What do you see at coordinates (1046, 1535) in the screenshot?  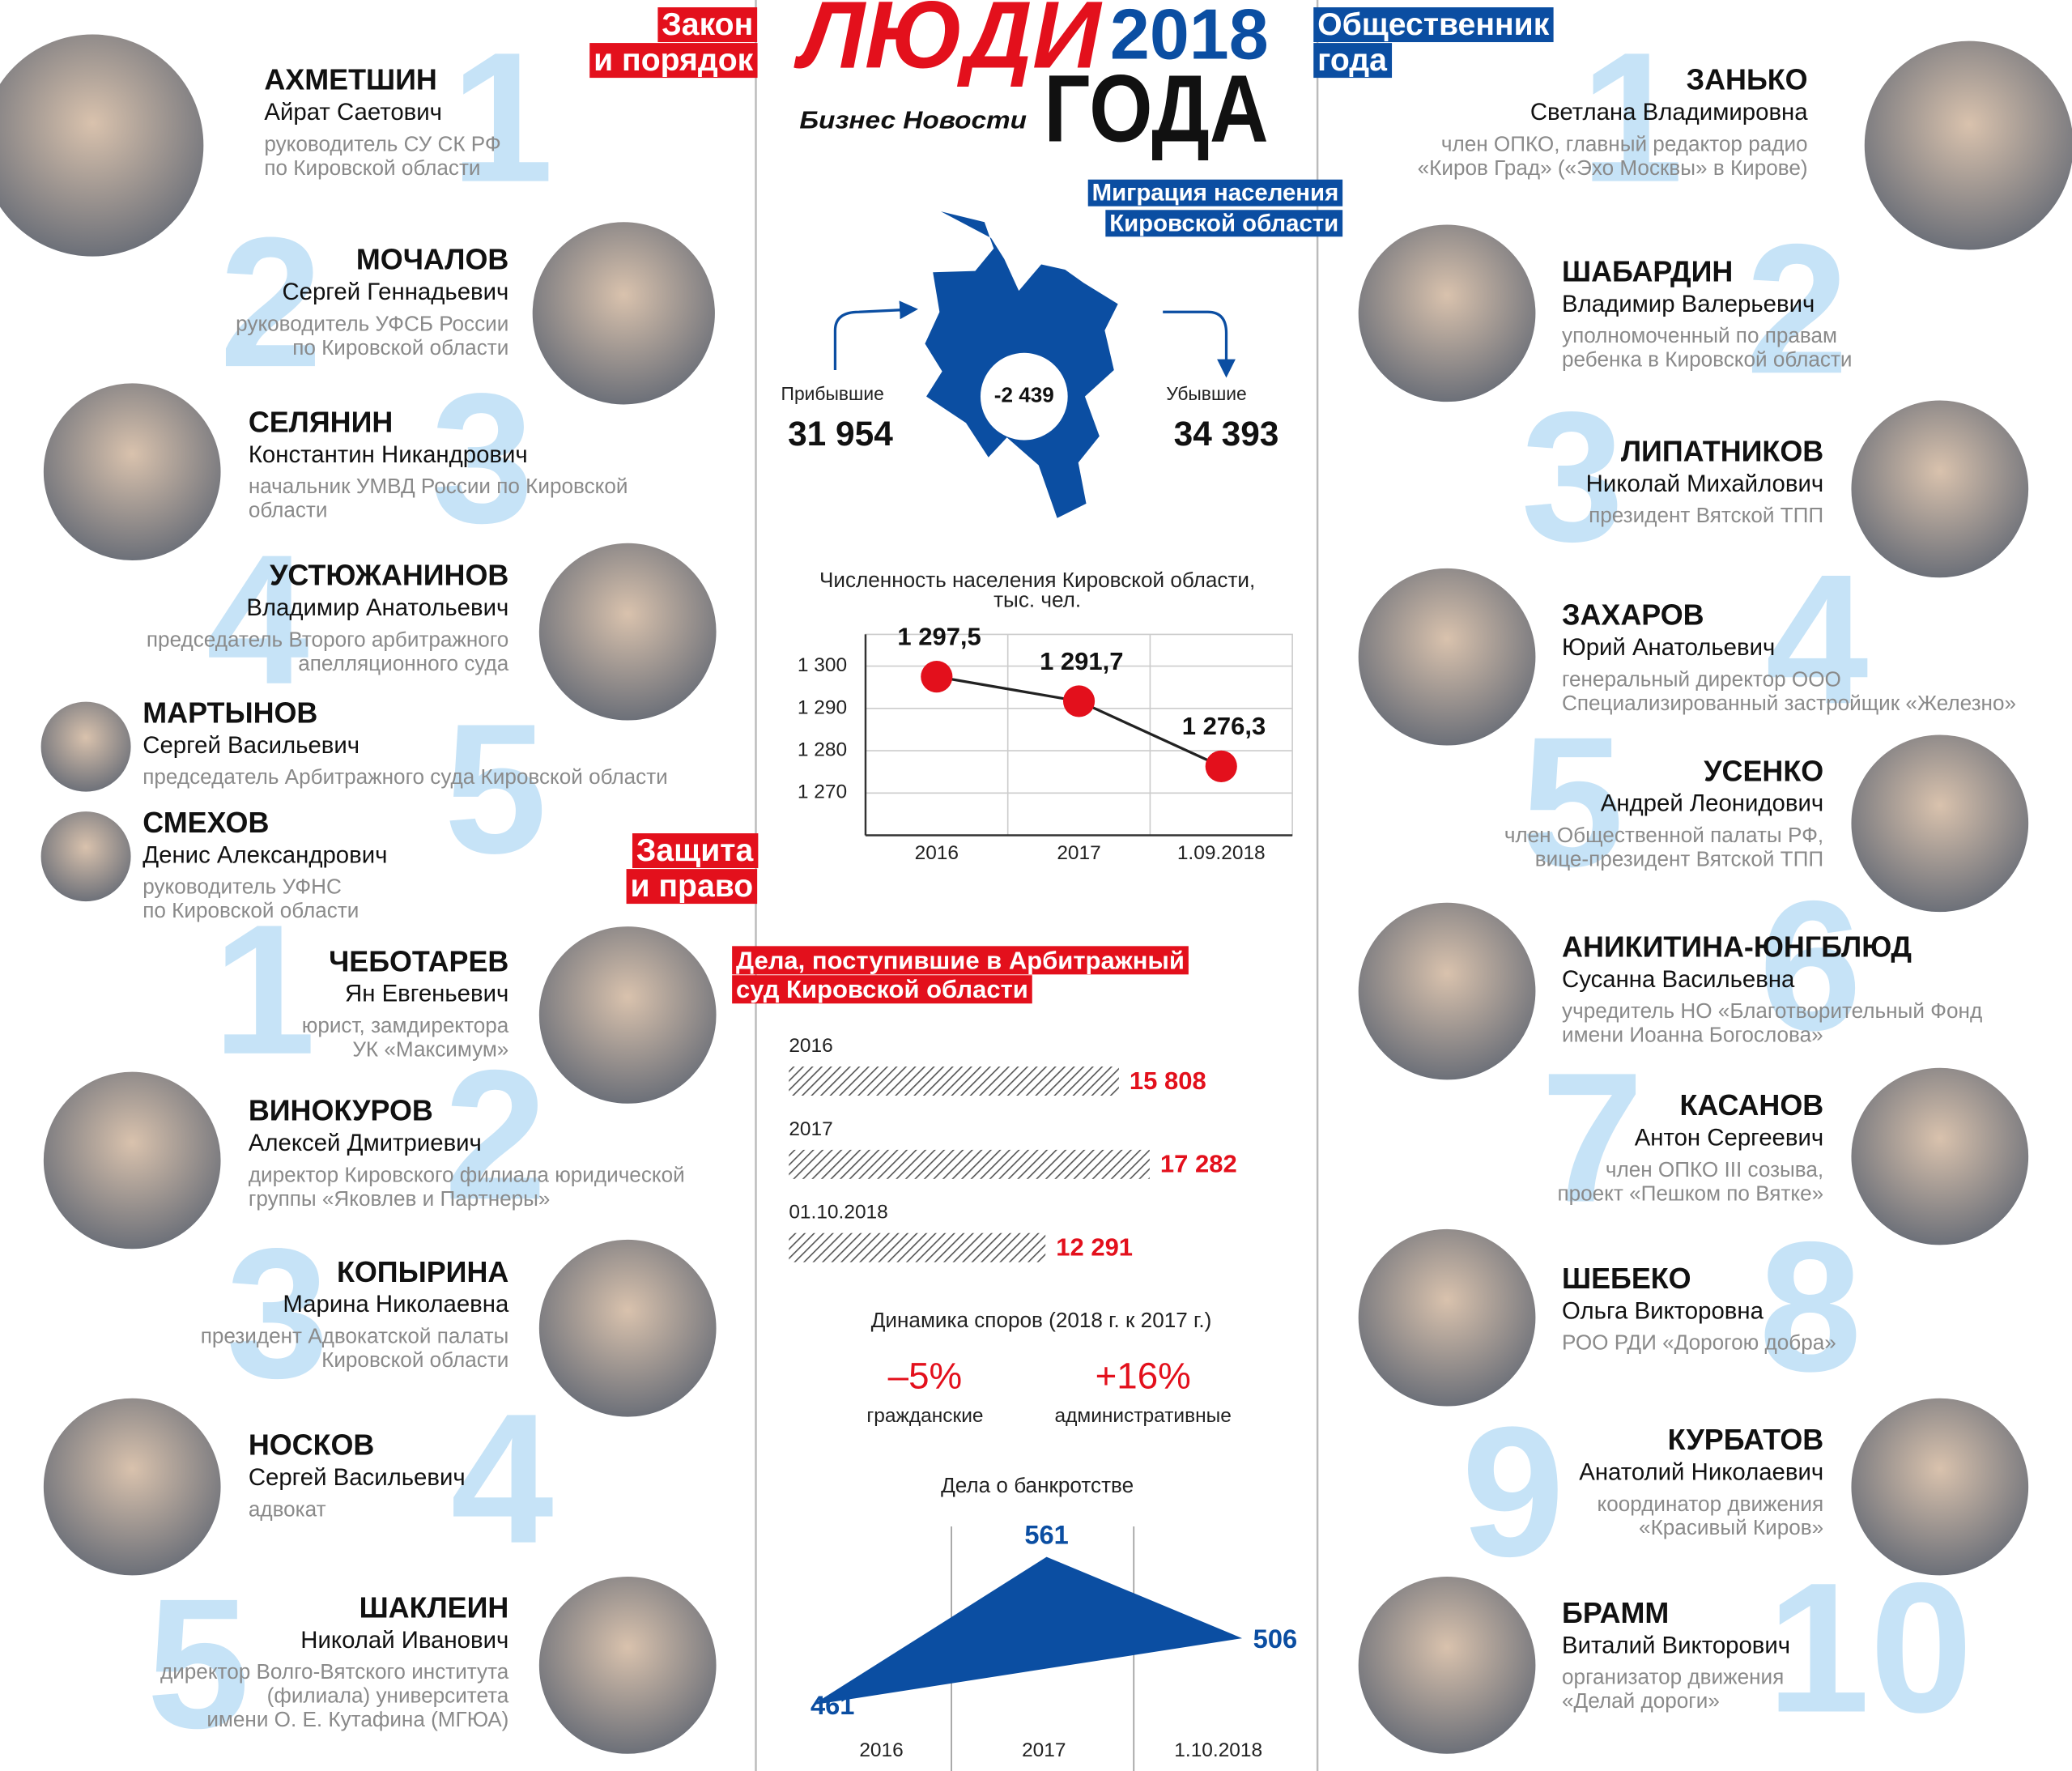 I see `value-label: 561` at bounding box center [1046, 1535].